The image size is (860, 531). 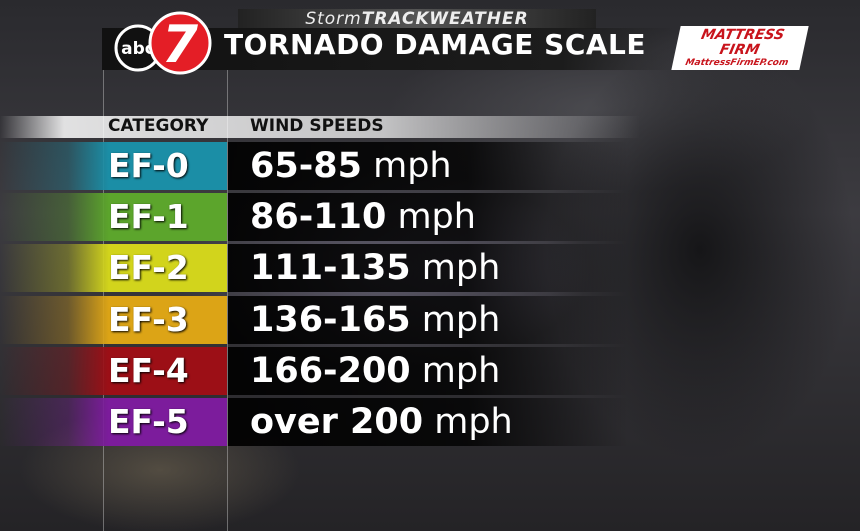 I want to click on speed-text: 86-110 mph, so click(x=363, y=217).